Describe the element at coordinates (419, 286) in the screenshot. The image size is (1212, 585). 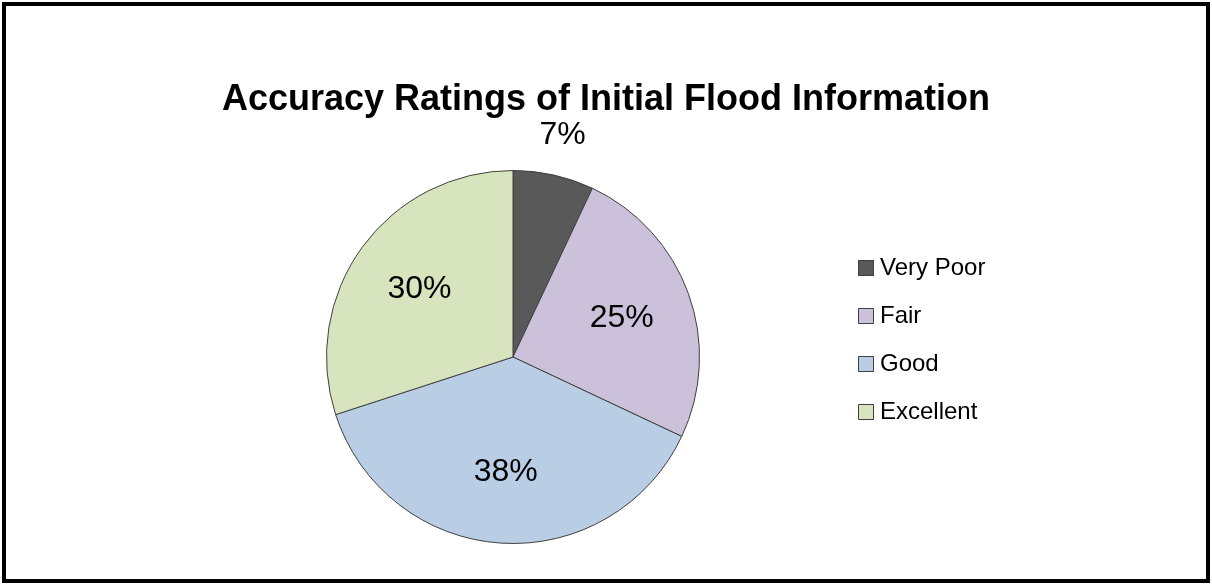
I see `data-label: 30%` at that location.